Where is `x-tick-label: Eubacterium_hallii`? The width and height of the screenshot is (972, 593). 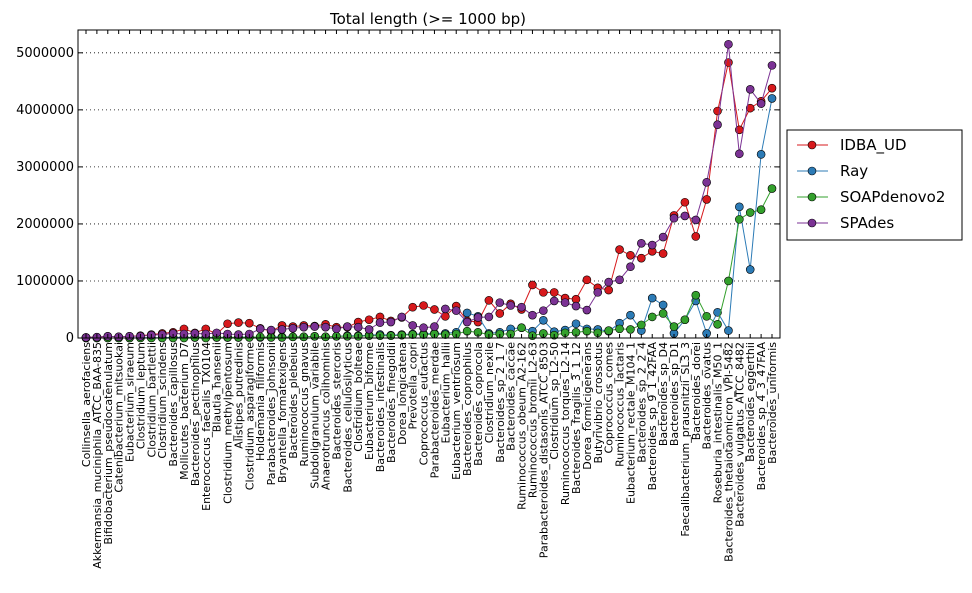
x-tick-label: Eubacterium_hallii is located at coordinates (445, 392).